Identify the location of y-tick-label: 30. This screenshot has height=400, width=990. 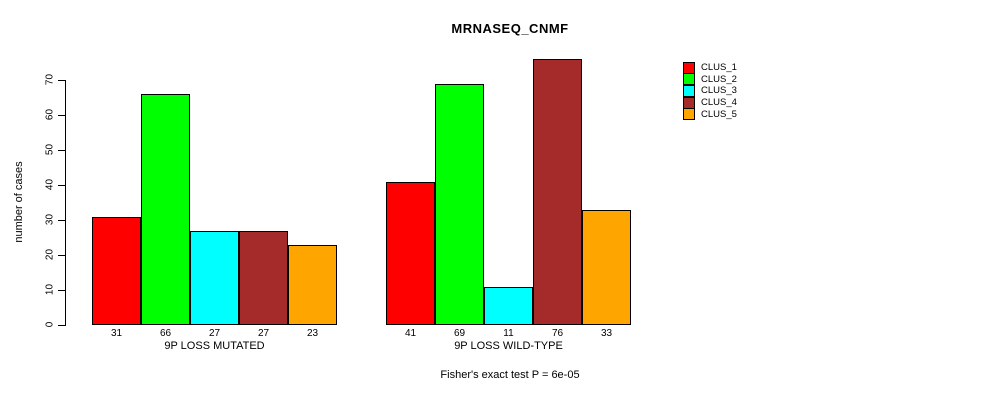
(50, 219).